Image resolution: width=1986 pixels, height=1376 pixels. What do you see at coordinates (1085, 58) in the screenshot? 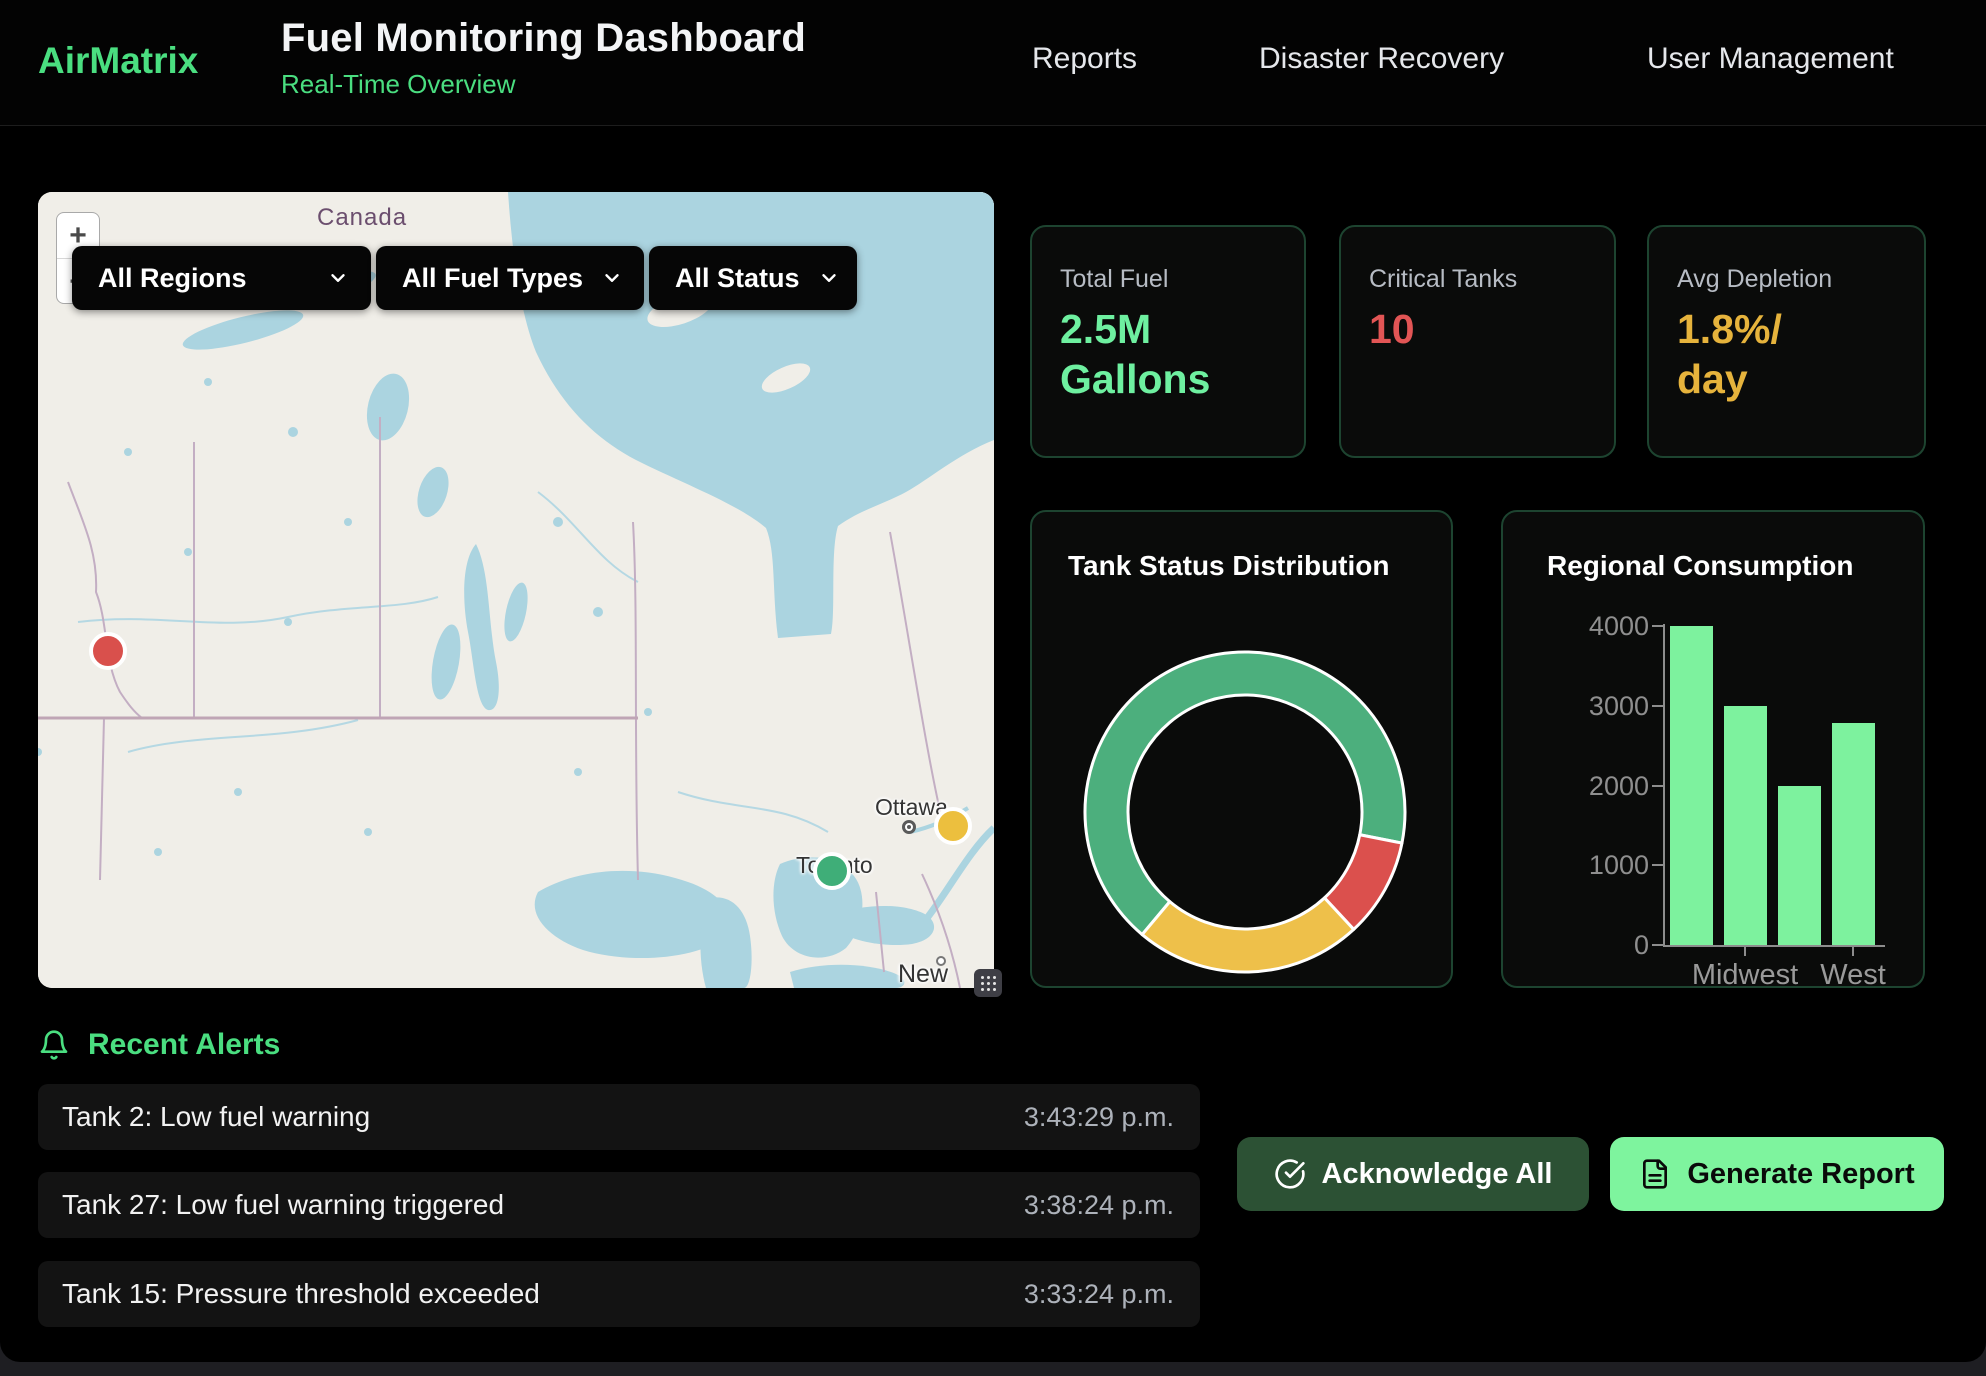
I see `nav-reports: Reports` at bounding box center [1085, 58].